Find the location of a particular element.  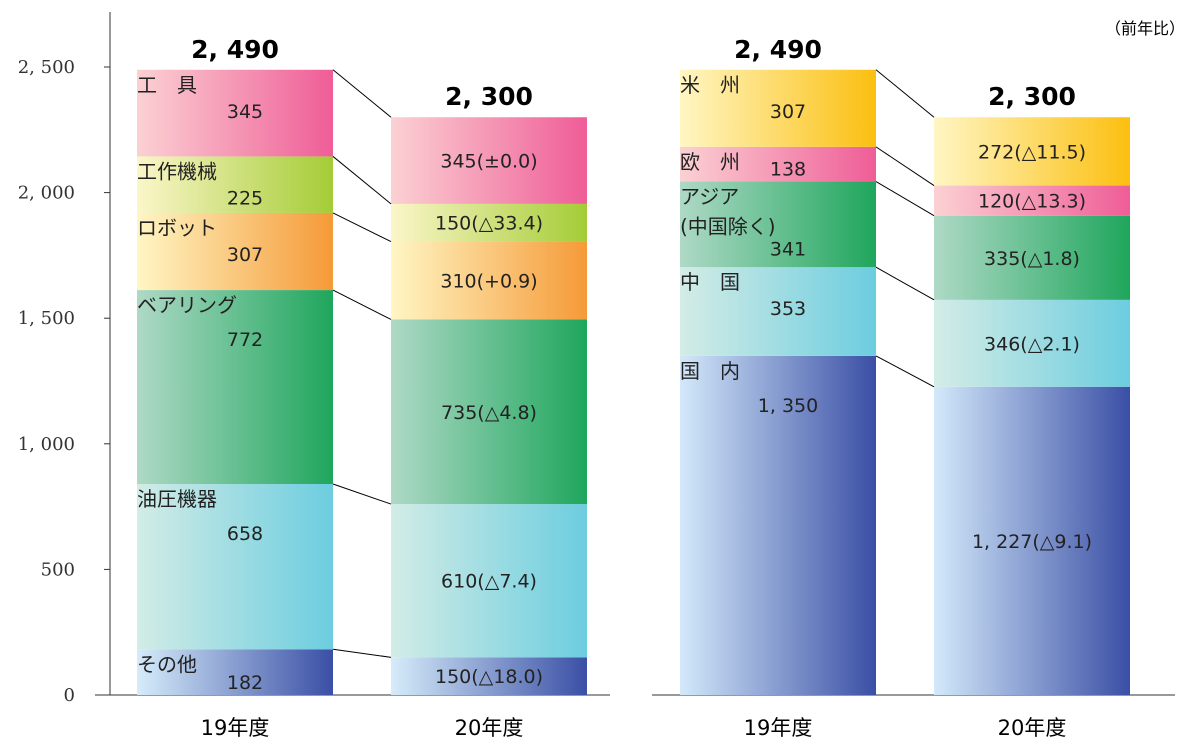

segment-value-label: 150(△18.0) is located at coordinates (489, 677).